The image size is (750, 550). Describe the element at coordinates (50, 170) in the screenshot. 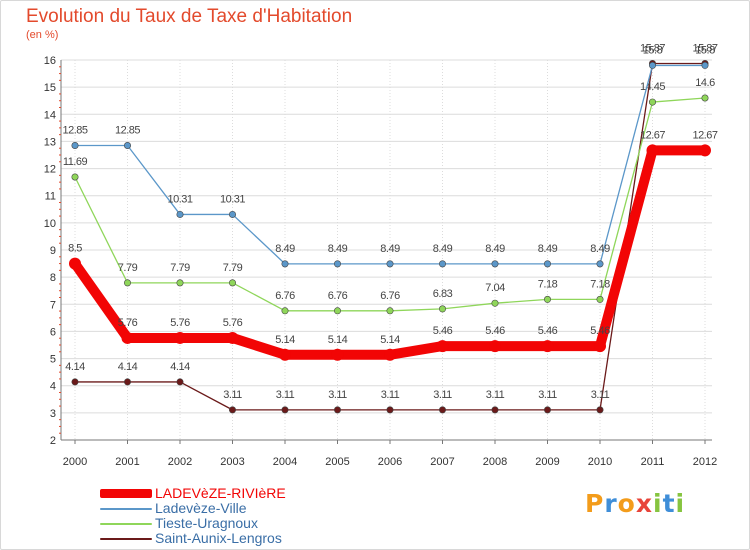

I see `y-tick-label: 12` at that location.